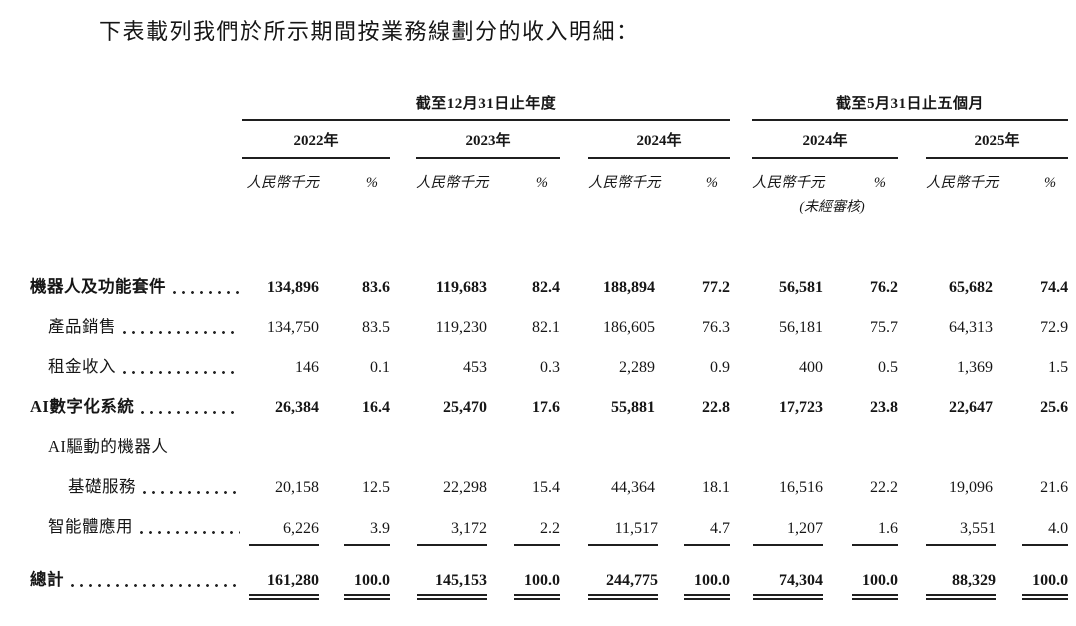 This screenshot has width=1076, height=626. I want to click on percent-cell: 75.7, so click(884, 327).